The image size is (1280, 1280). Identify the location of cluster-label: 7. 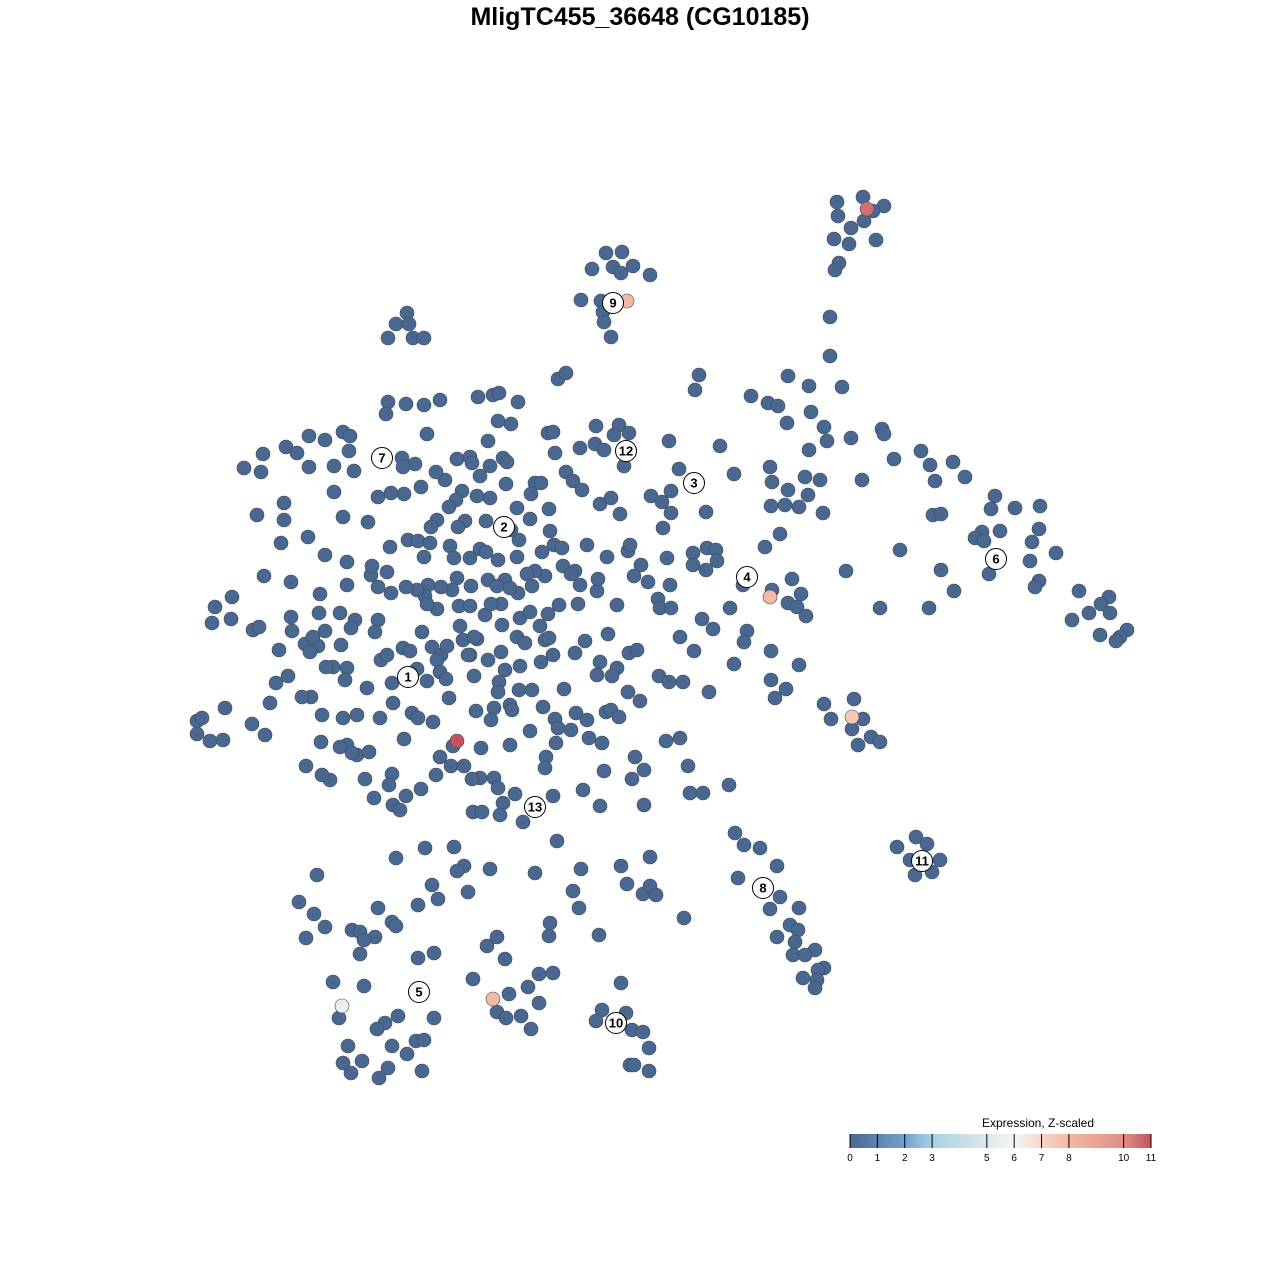
(381, 458).